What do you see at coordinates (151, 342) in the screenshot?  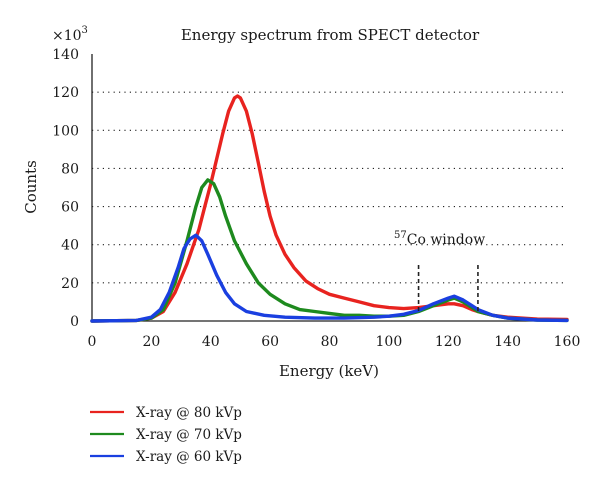 I see `x-tick-label: 20` at bounding box center [151, 342].